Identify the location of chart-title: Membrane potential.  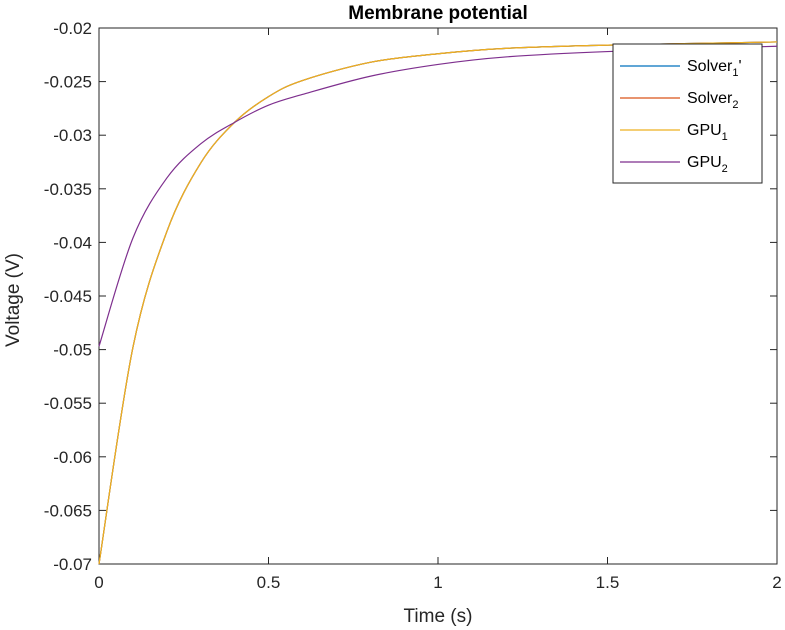
(437, 13).